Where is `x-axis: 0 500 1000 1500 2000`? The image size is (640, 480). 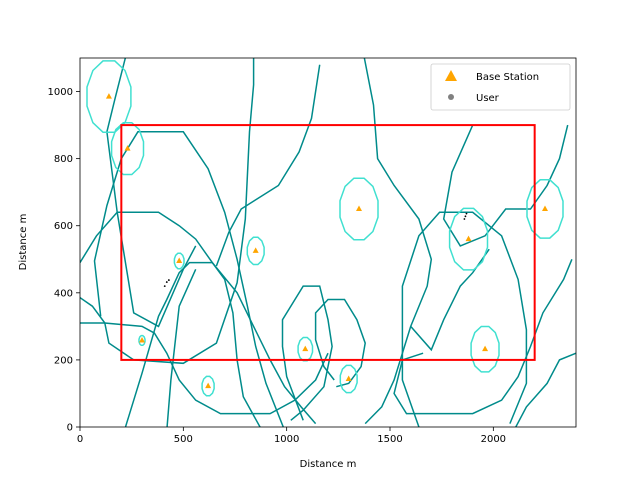
x-axis: 0 500 1000 1500 2000 is located at coordinates (291, 436).